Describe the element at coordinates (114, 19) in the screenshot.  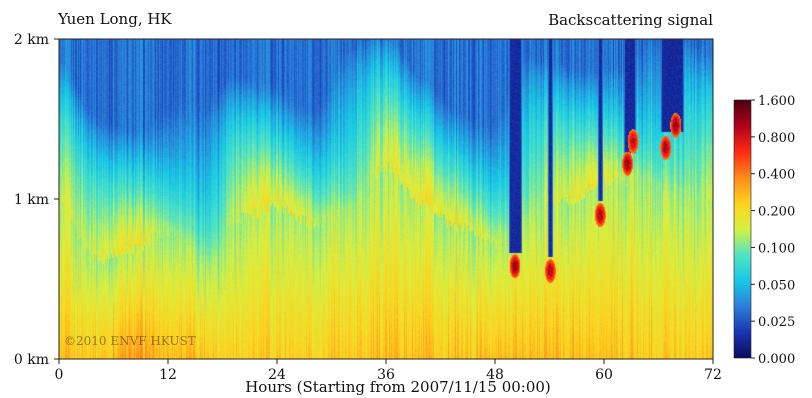
I see `chart-title-location: Yuen Long, HK` at that location.